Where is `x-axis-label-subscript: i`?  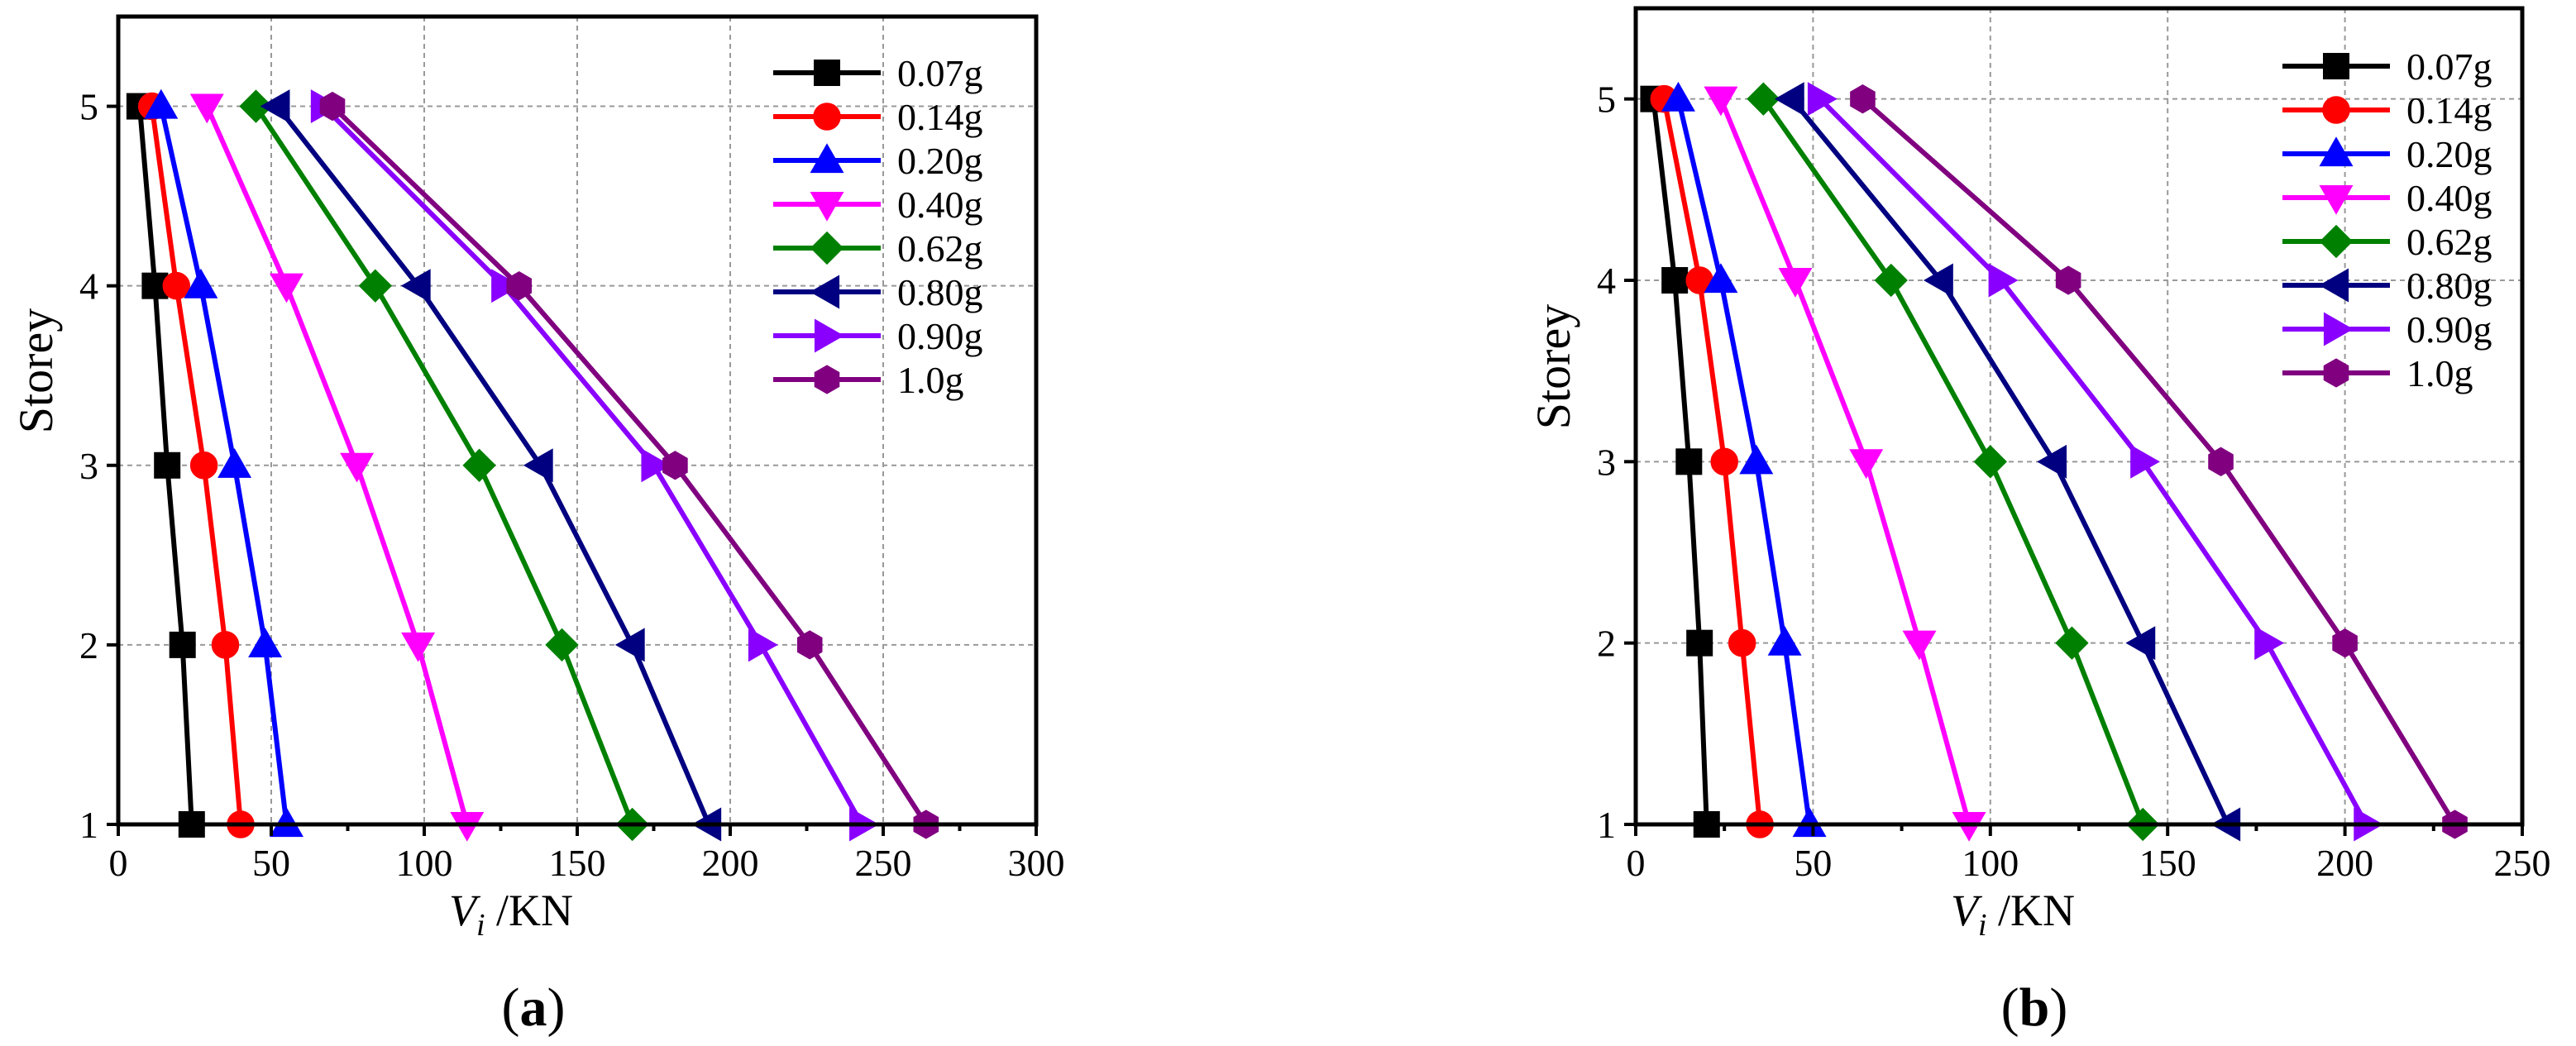
x-axis-label-subscript: i is located at coordinates (1982, 925).